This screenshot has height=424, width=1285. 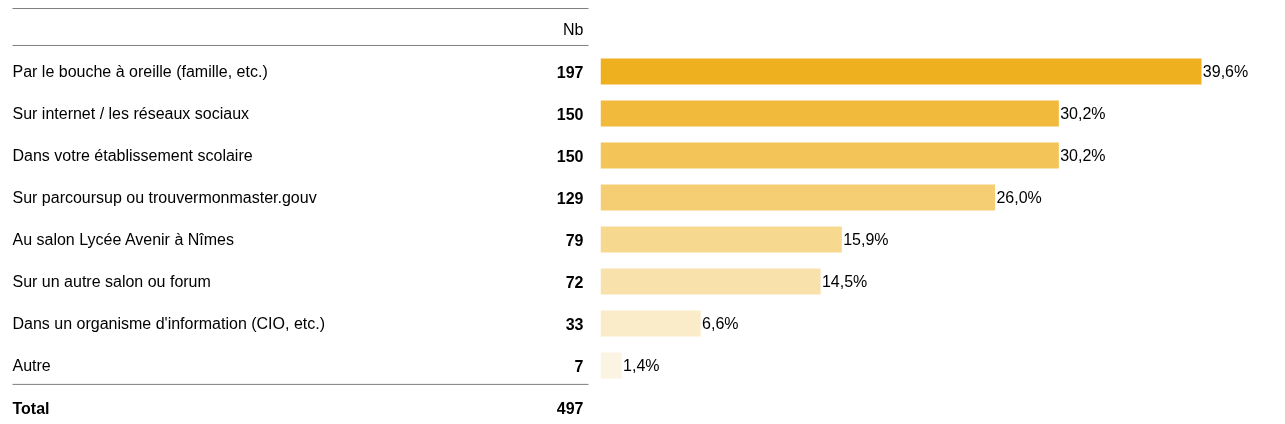 I want to click on y-tick-label: Sur parcoursup ou trouvermonmaster.gouv, so click(x=164, y=197).